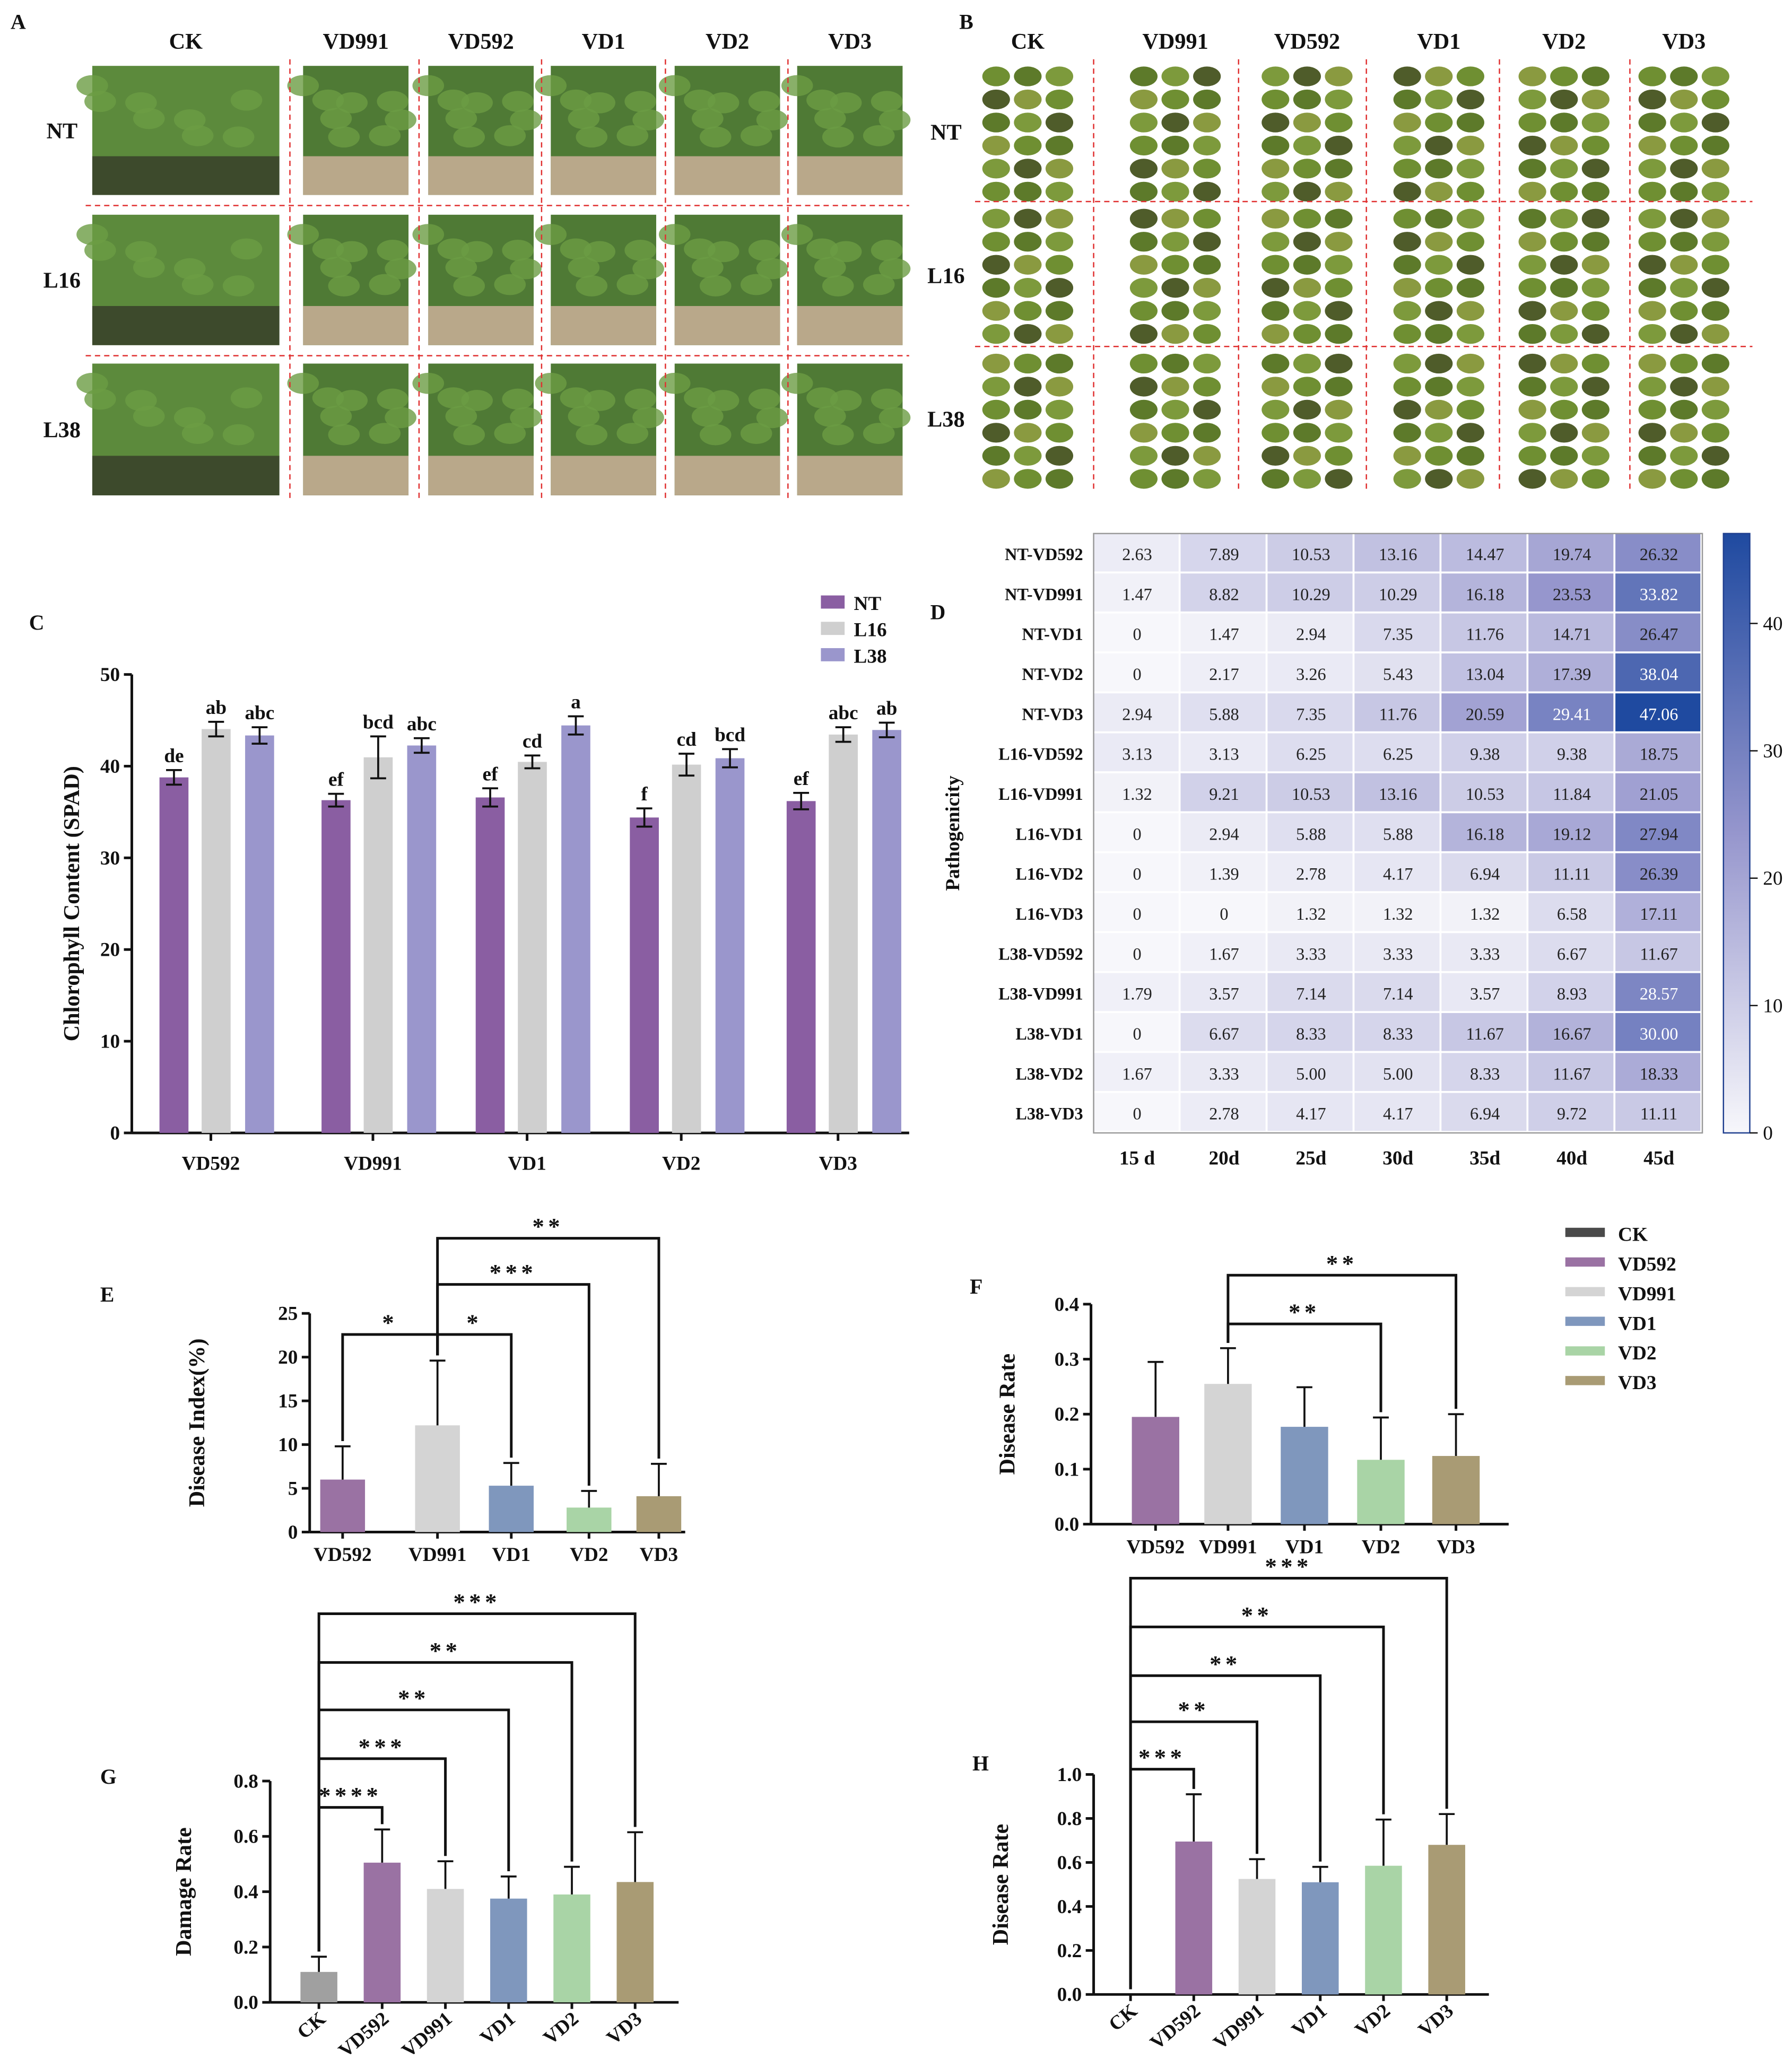 Image resolution: width=1792 pixels, height=2059 pixels. What do you see at coordinates (1224, 554) in the screenshot?
I see `heatmap-cell-value: 7.89` at bounding box center [1224, 554].